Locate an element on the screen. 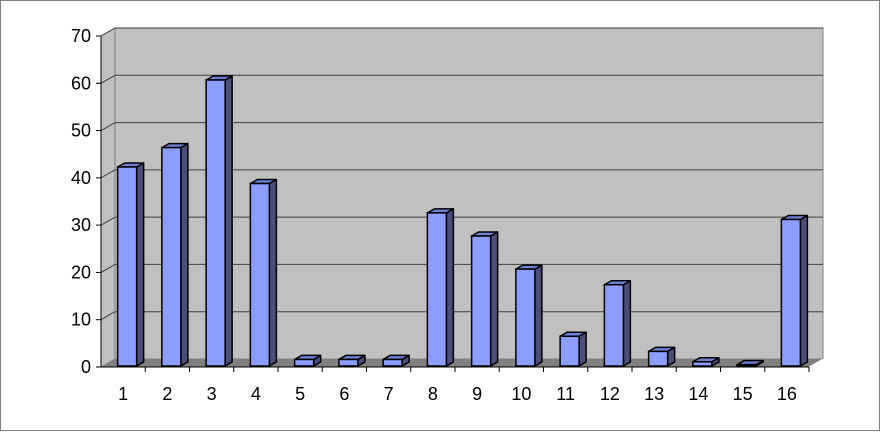  x-tick-label: 1 is located at coordinates (123, 394).